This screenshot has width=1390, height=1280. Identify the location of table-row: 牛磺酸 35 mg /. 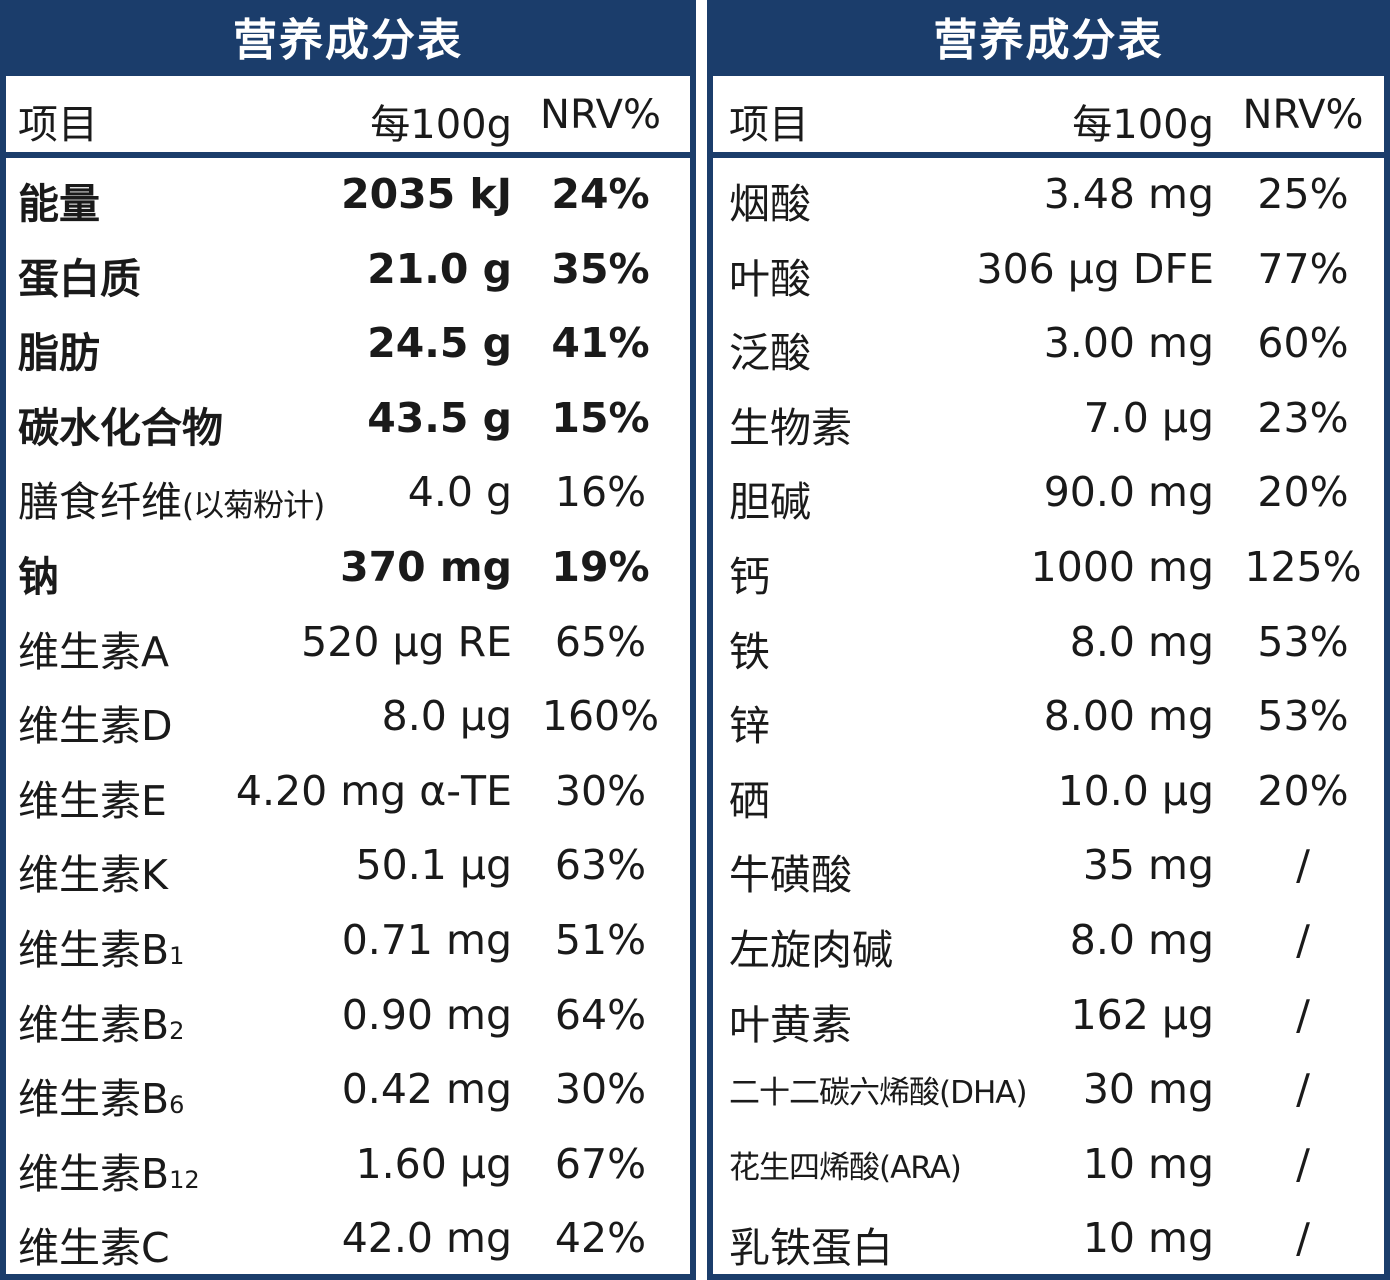
(1048, 866).